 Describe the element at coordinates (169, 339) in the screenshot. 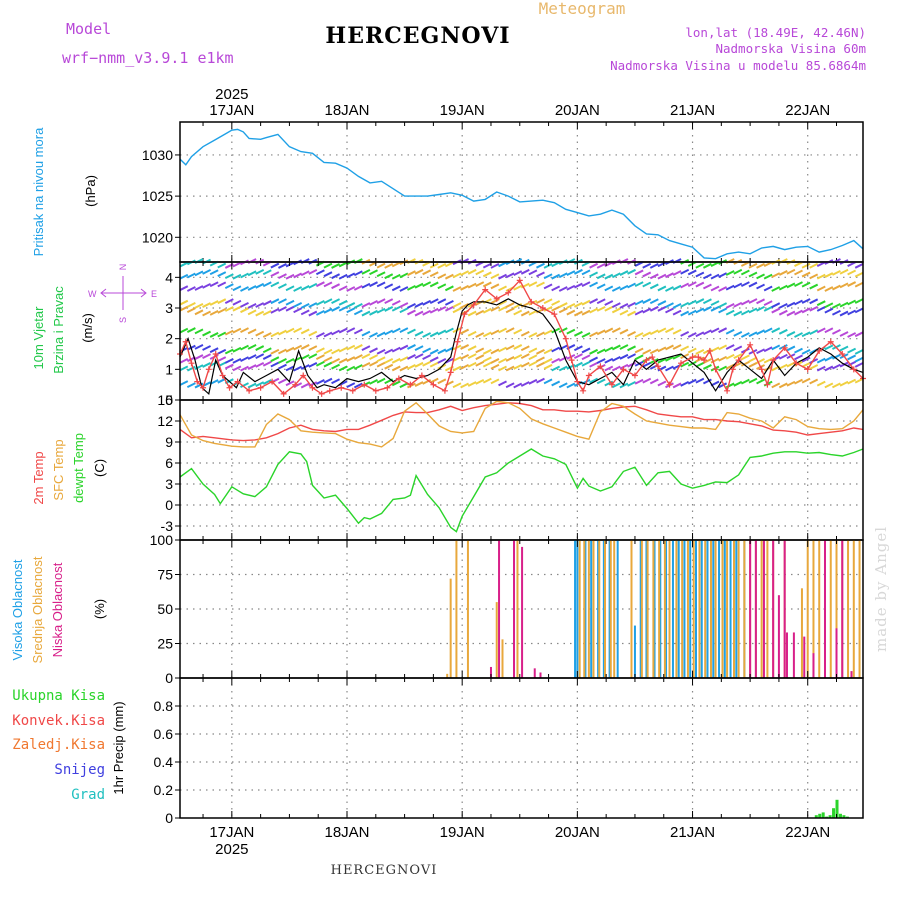

I see `y-tick-label: 2` at that location.